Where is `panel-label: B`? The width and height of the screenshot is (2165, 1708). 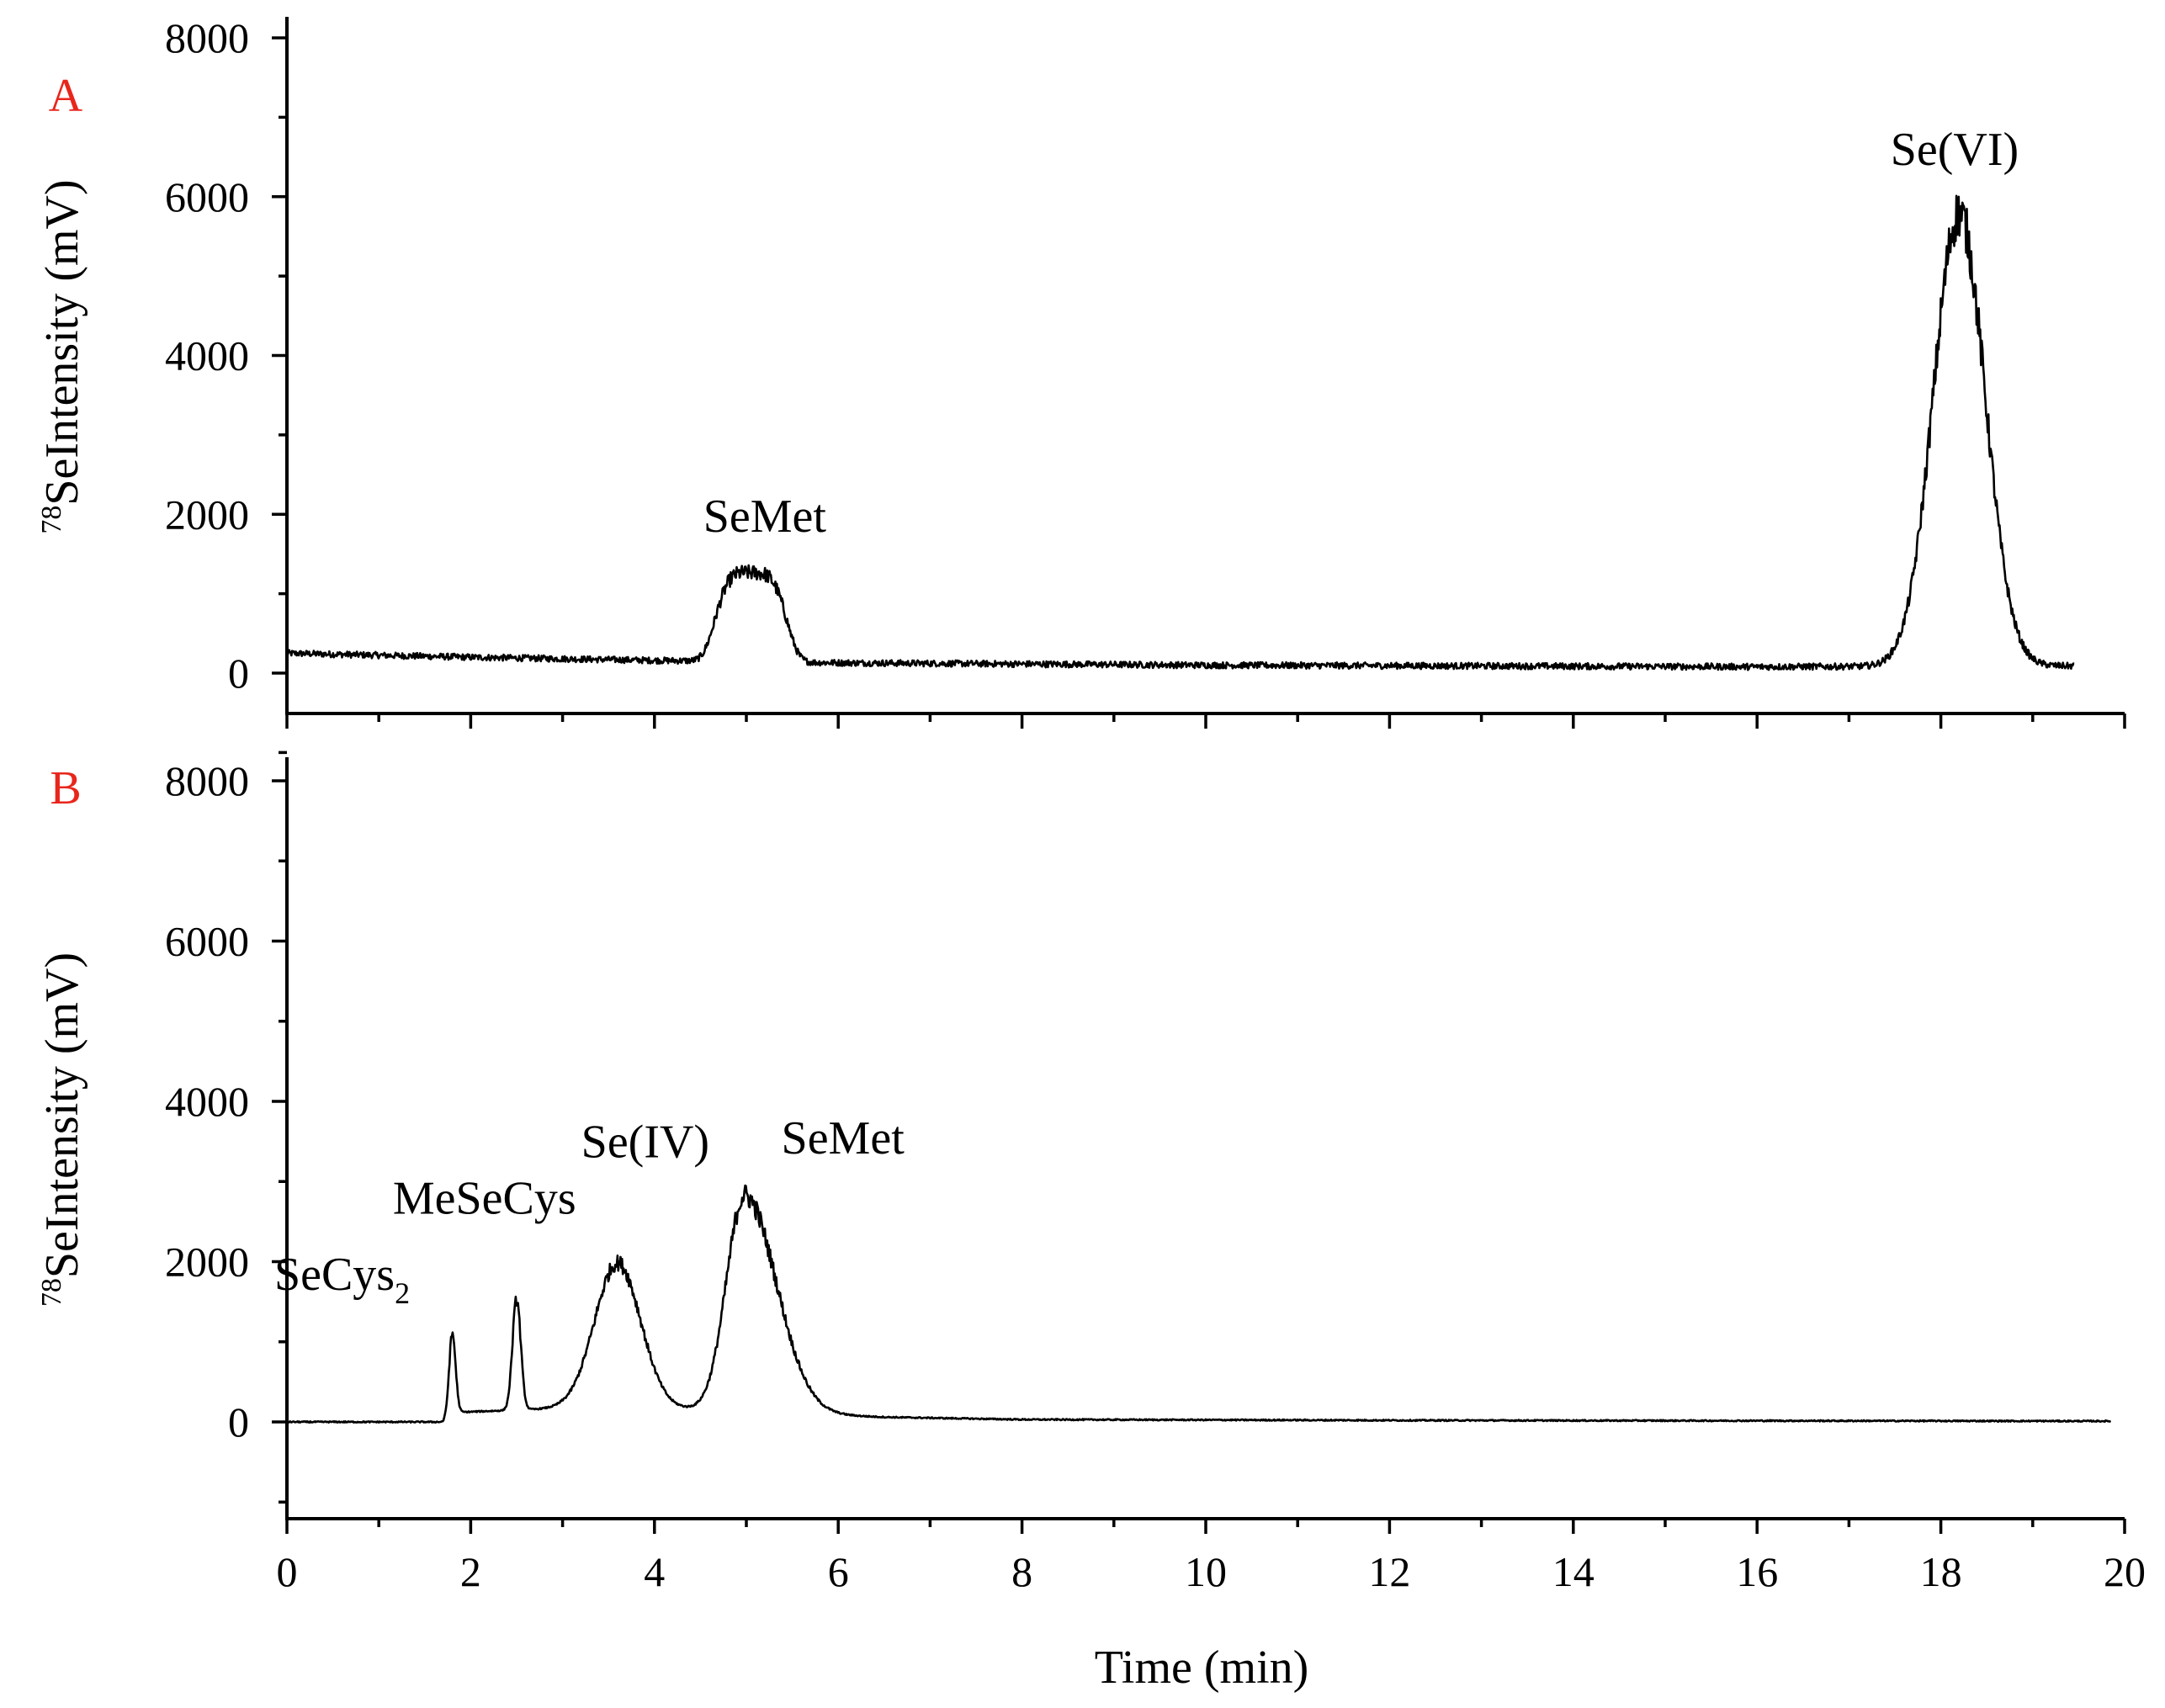
panel-label: B is located at coordinates (65, 788).